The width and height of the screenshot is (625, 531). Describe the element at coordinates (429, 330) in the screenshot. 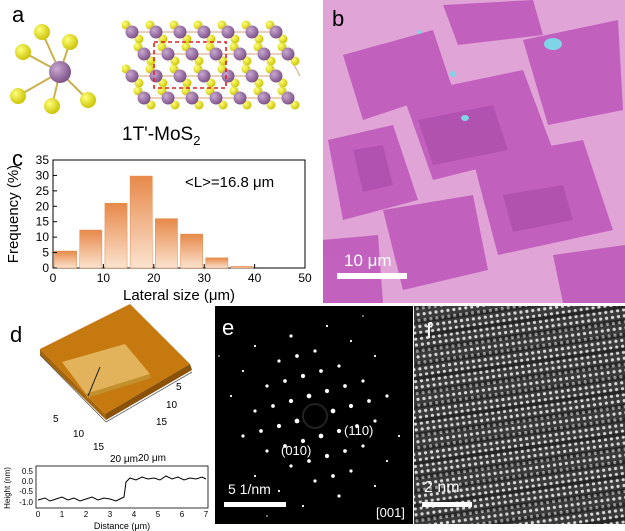

I see `panel-f-label: f` at that location.